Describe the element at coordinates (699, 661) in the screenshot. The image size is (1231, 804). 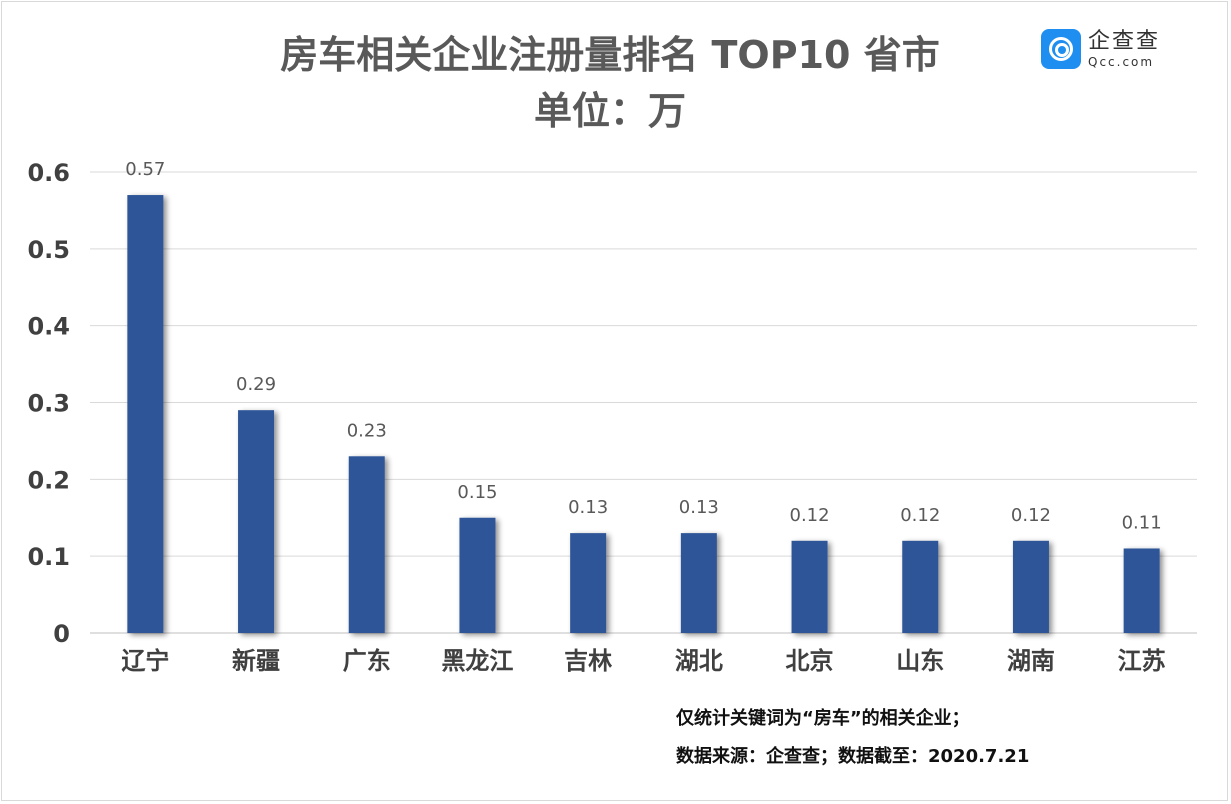
I see `x-tick-label: 湖北` at that location.